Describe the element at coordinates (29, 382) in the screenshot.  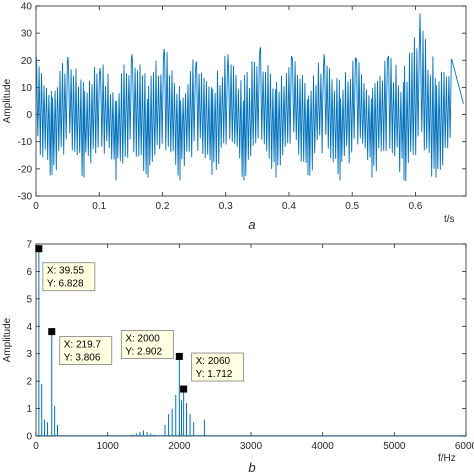
I see `panel-b-y-tick-label: 2` at that location.